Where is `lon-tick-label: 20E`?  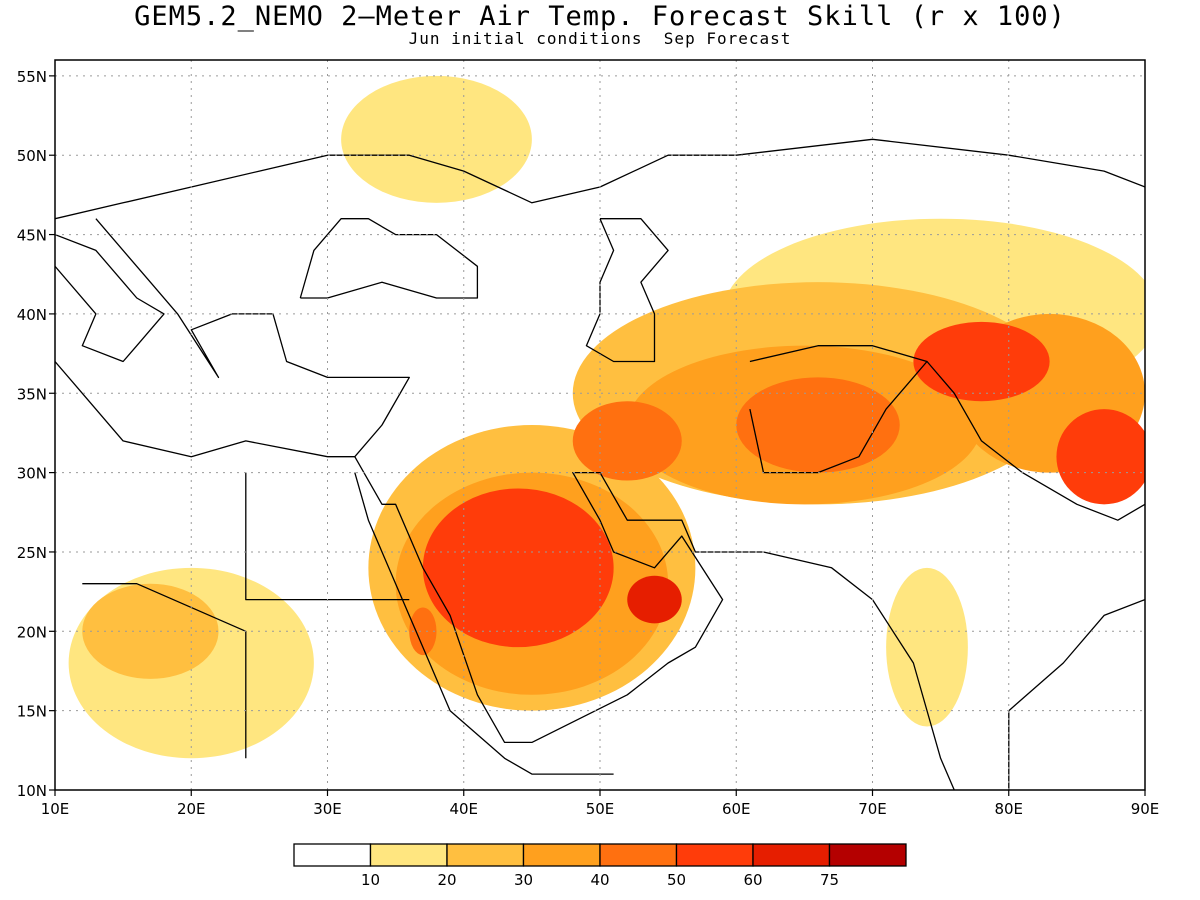 lon-tick-label: 20E is located at coordinates (191, 809).